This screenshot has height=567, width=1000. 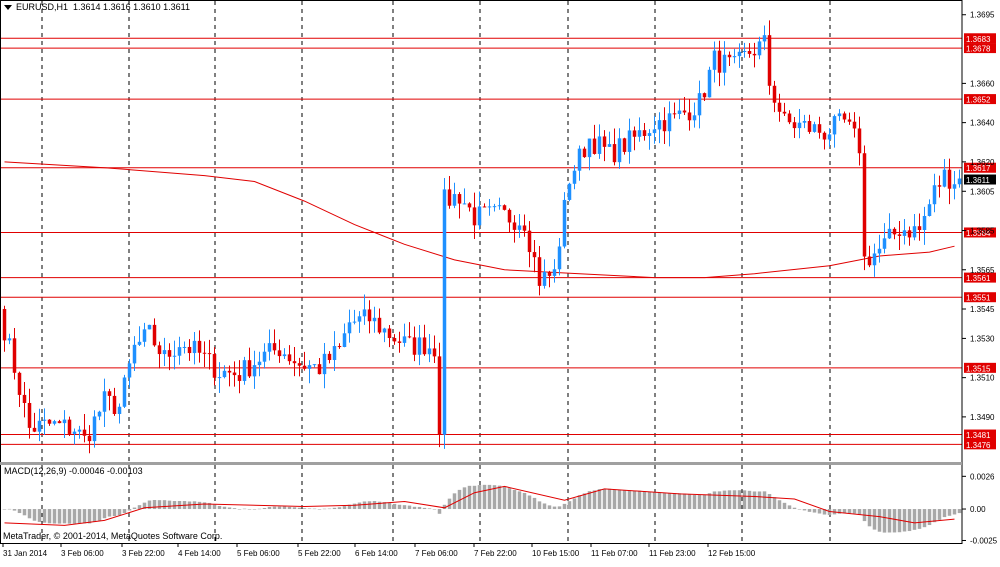 I want to click on x-tick-label: 7 Feb 06:00, so click(x=436, y=553).